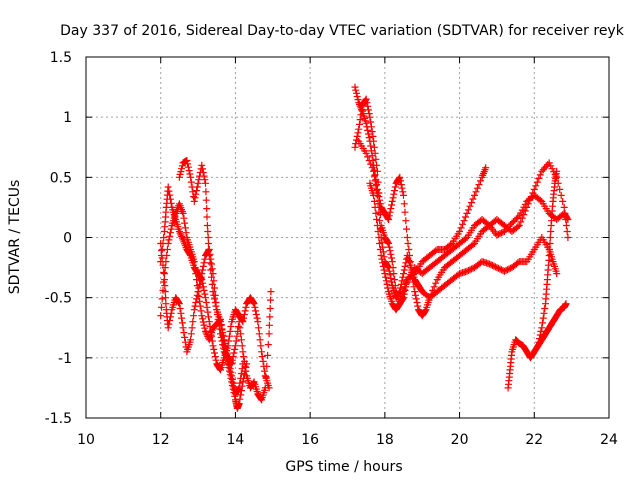  What do you see at coordinates (67, 118) in the screenshot?
I see `y-tick-label: 1` at bounding box center [67, 118].